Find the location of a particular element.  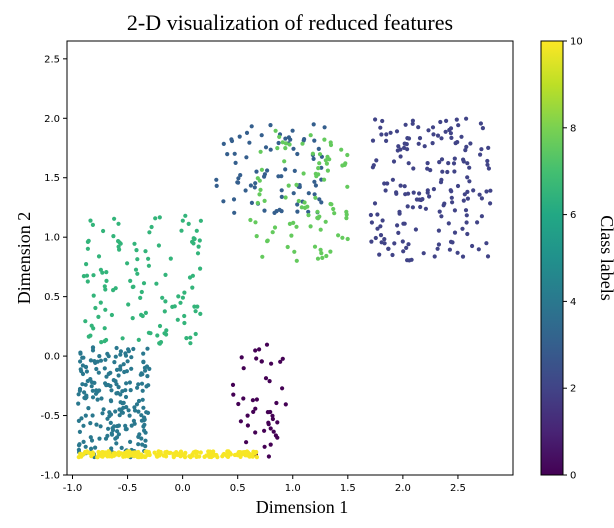

y-tick-label: 1.0 is located at coordinates (52, 238).